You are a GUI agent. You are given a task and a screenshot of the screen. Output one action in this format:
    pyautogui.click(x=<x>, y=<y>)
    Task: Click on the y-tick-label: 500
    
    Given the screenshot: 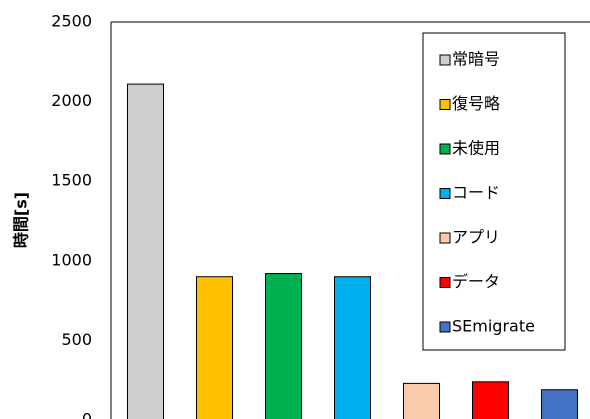 What is the action you would take?
    pyautogui.click(x=76, y=339)
    